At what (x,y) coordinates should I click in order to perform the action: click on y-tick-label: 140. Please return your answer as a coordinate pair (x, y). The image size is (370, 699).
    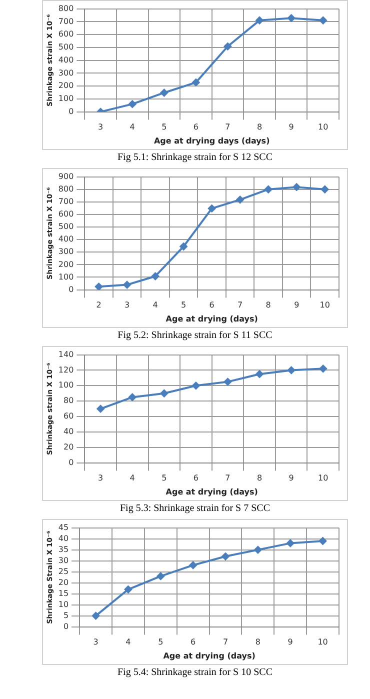
    Looking at the image, I should click on (66, 354).